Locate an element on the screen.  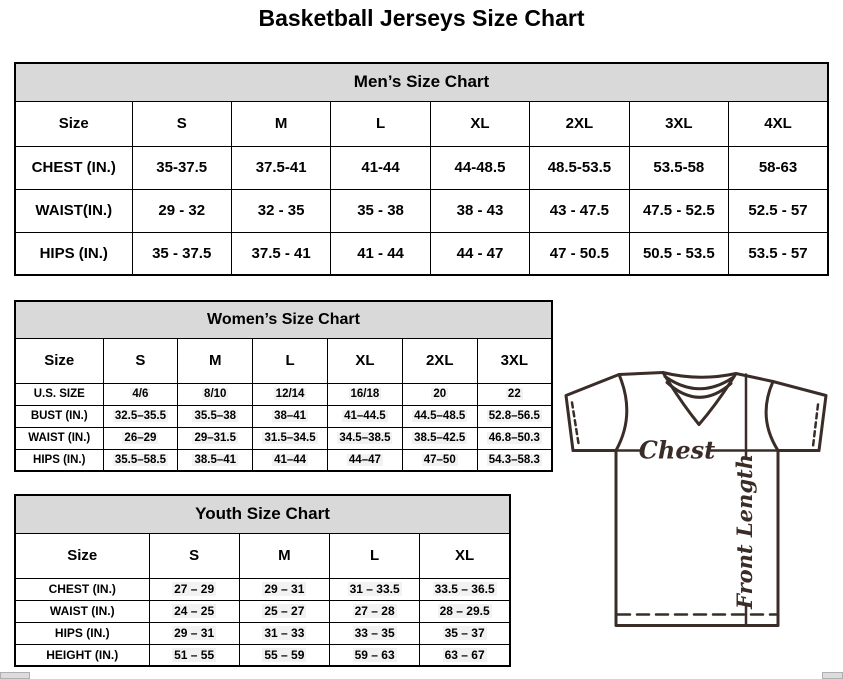
size-cell: 31.5–34.5 is located at coordinates (290, 438).